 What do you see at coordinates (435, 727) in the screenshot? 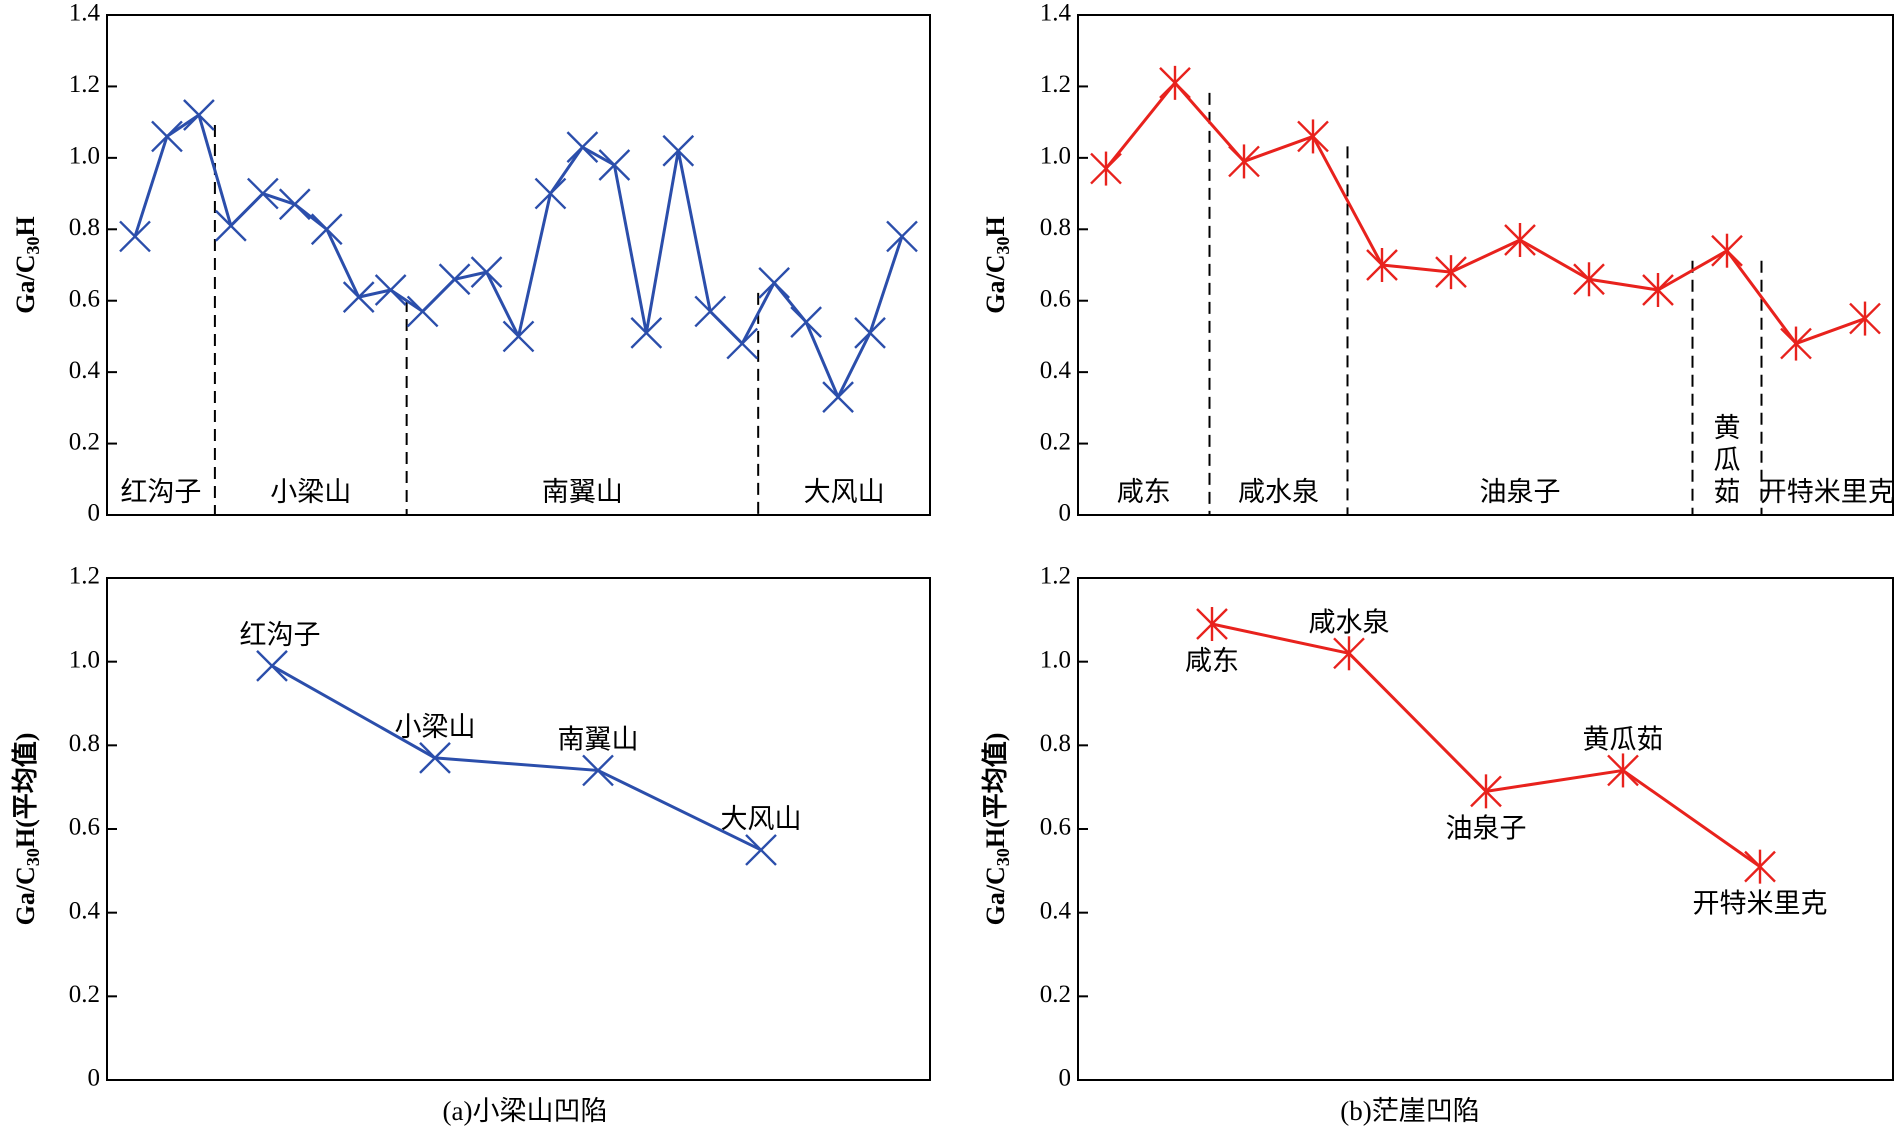
I see `point-label: 小梁山` at bounding box center [435, 727].